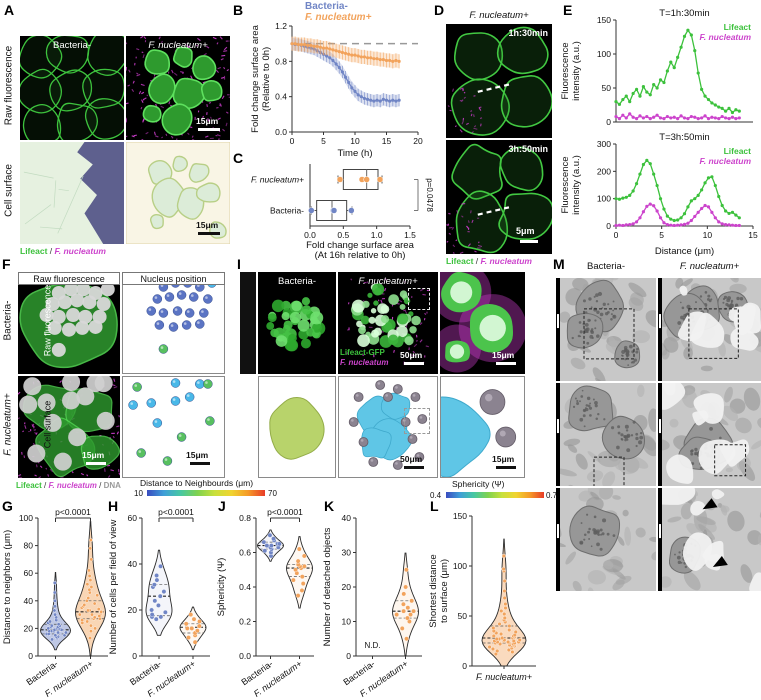 This screenshot has width=761, height=700. I want to click on panel-h-letter: H, so click(113, 506).